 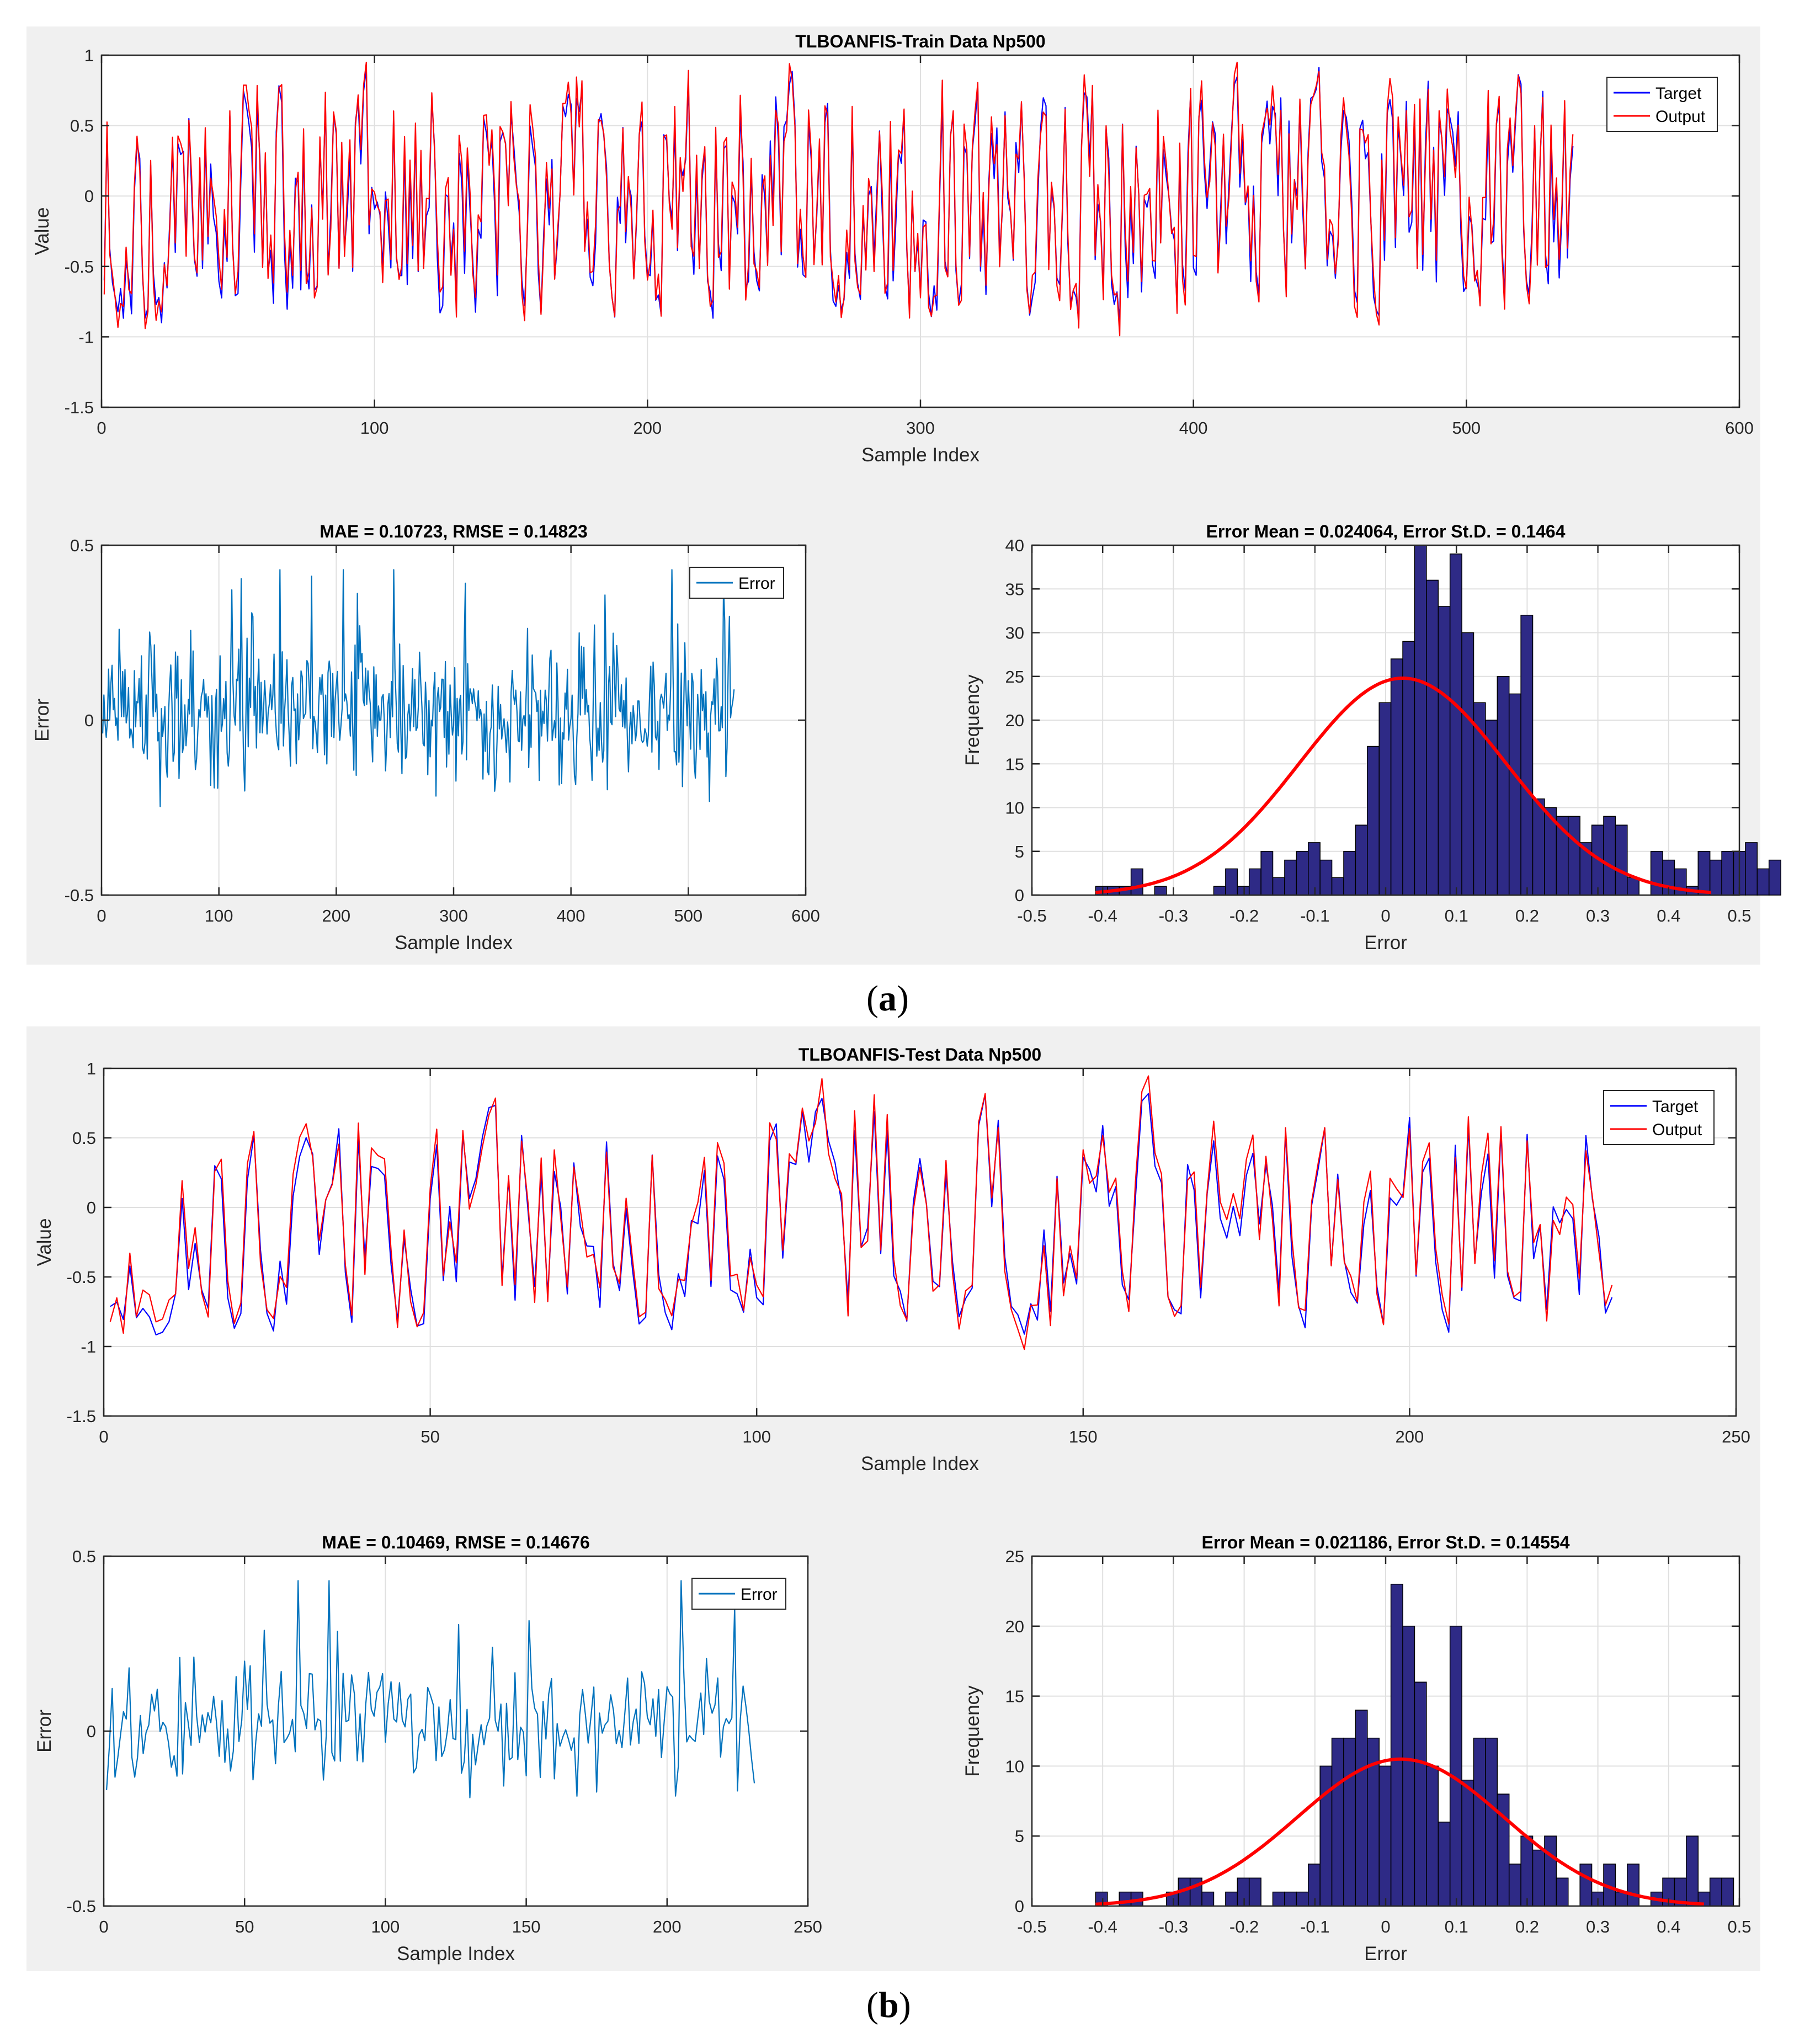 What do you see at coordinates (973, 1731) in the screenshot?
I see `b_hist-y-axis-label: Frequency` at bounding box center [973, 1731].